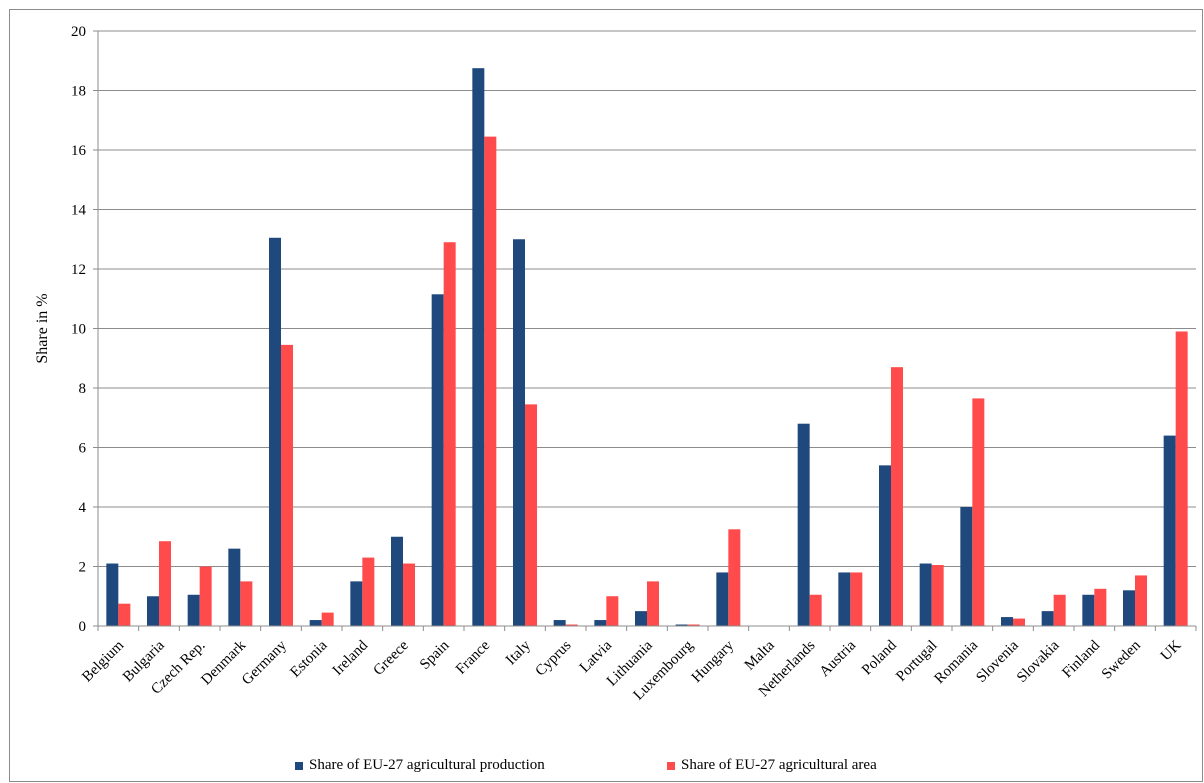 The height and width of the screenshot is (783, 1204). Describe the element at coordinates (838, 658) in the screenshot. I see `x-tick-label: Austria` at that location.